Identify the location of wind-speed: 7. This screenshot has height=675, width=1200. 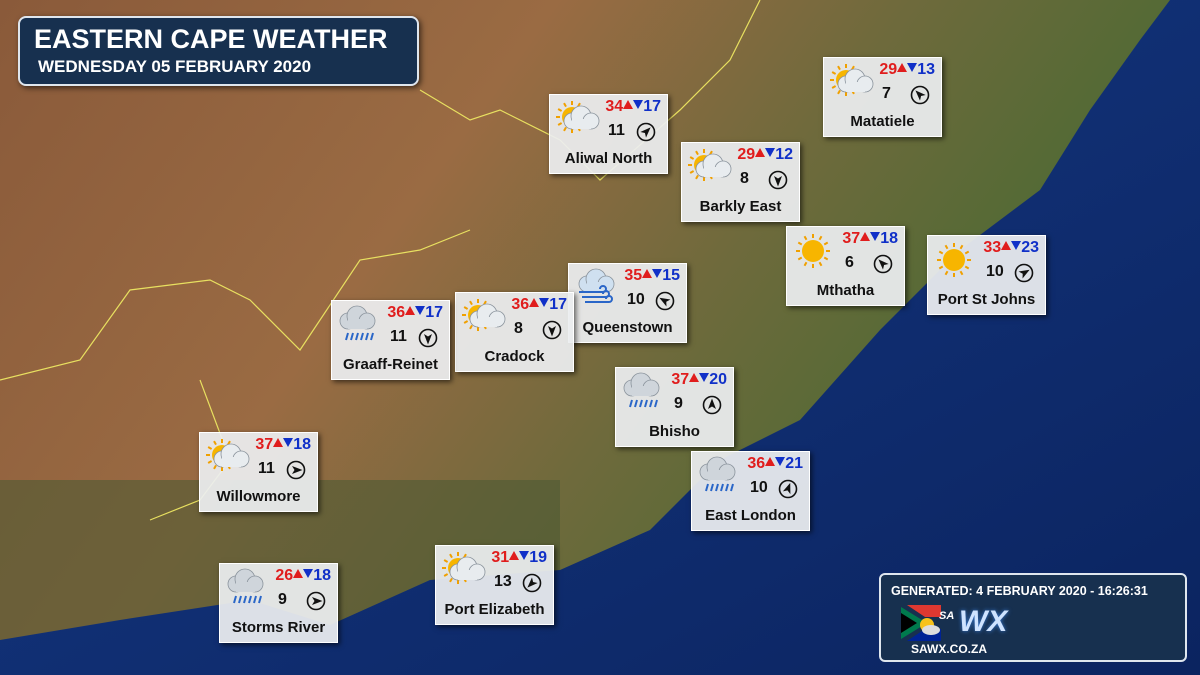
(886, 93).